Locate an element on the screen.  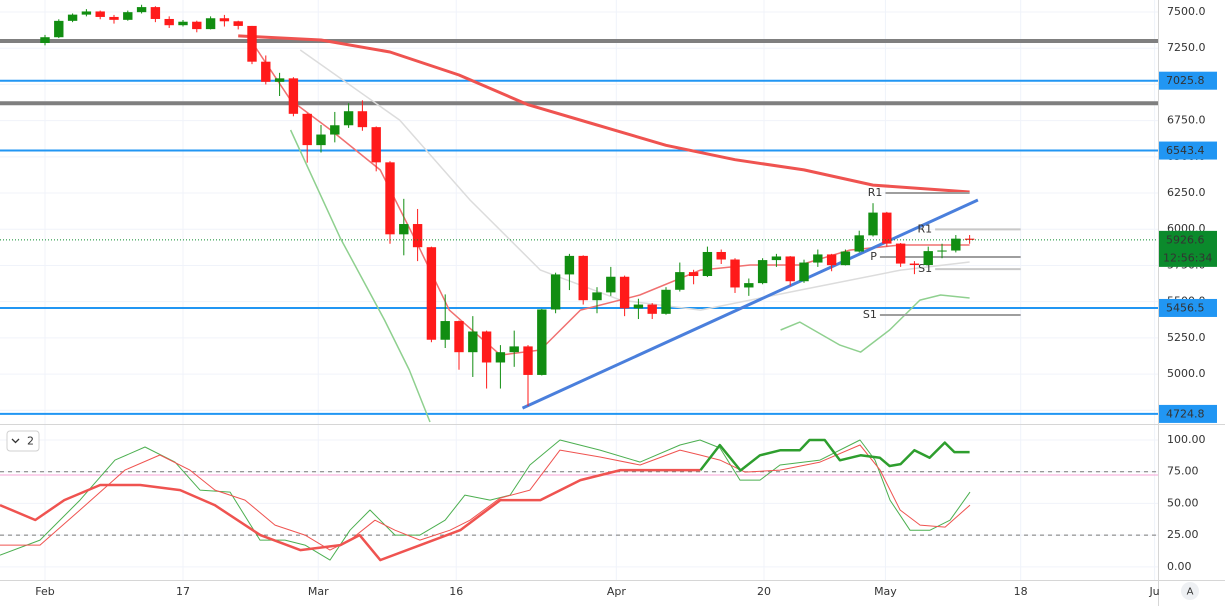
y-tick-label: 7500.0 is located at coordinates (1186, 11).